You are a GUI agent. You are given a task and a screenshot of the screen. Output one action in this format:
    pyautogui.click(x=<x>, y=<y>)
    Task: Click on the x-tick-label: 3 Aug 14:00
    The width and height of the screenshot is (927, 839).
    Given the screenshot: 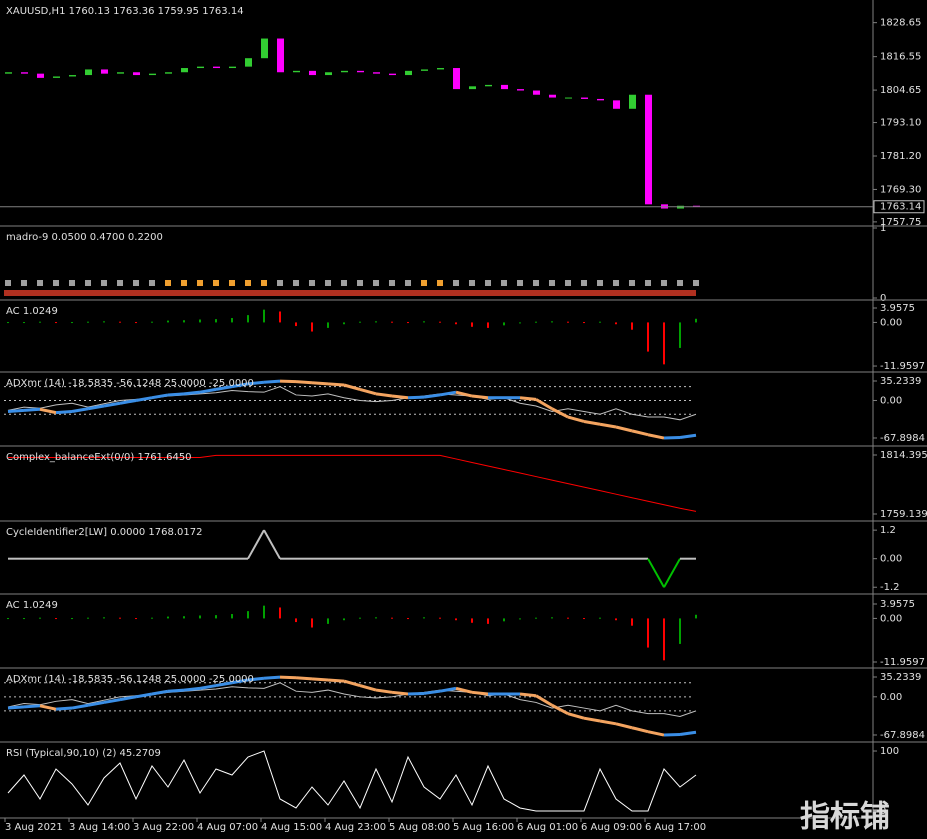 What is the action you would take?
    pyautogui.click(x=99, y=827)
    